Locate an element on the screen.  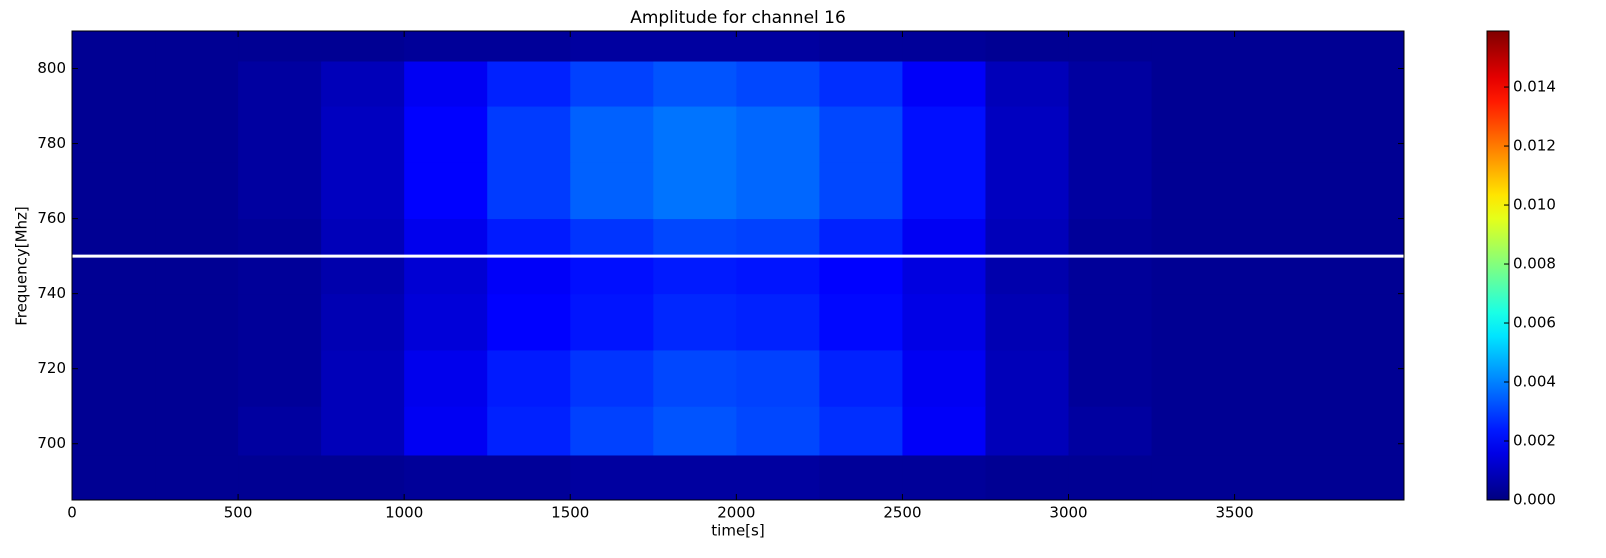
x-tick-label: 3500 is located at coordinates (1234, 513).